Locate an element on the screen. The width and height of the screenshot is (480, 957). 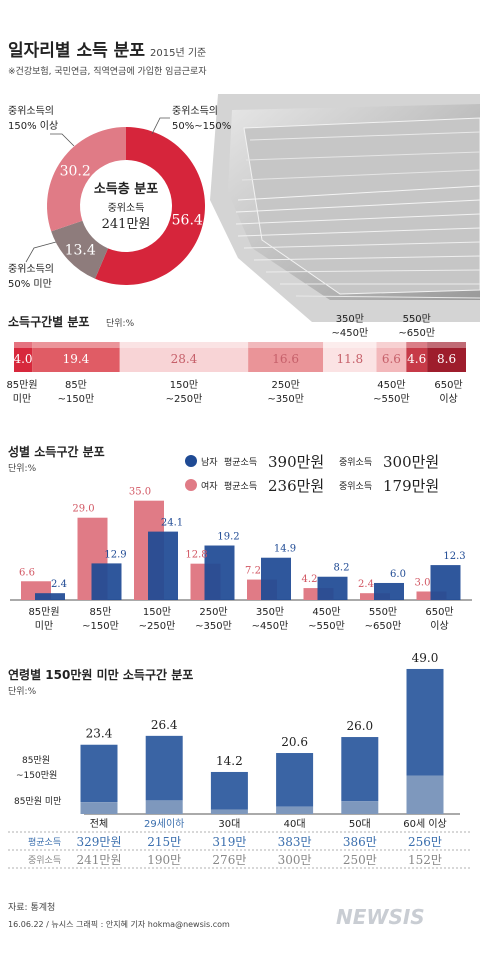
gender-category-label: 550만 is located at coordinates (383, 612).